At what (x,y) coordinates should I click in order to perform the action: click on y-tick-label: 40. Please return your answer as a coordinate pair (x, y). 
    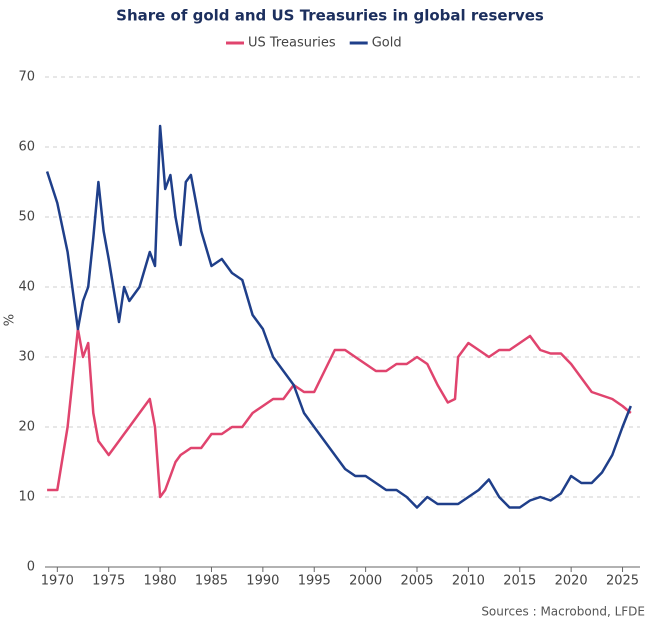
    Looking at the image, I should click on (26, 287).